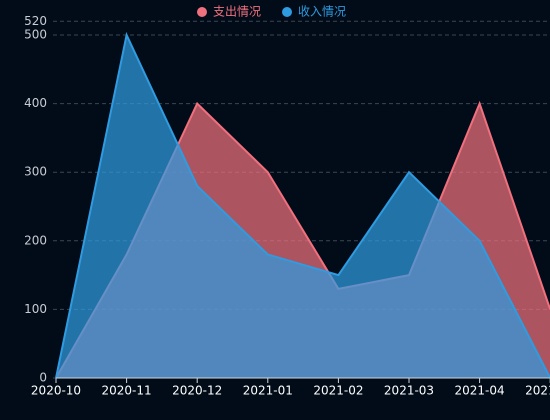 This screenshot has width=550, height=420. I want to click on legend-label: 收入情况, so click(322, 12).